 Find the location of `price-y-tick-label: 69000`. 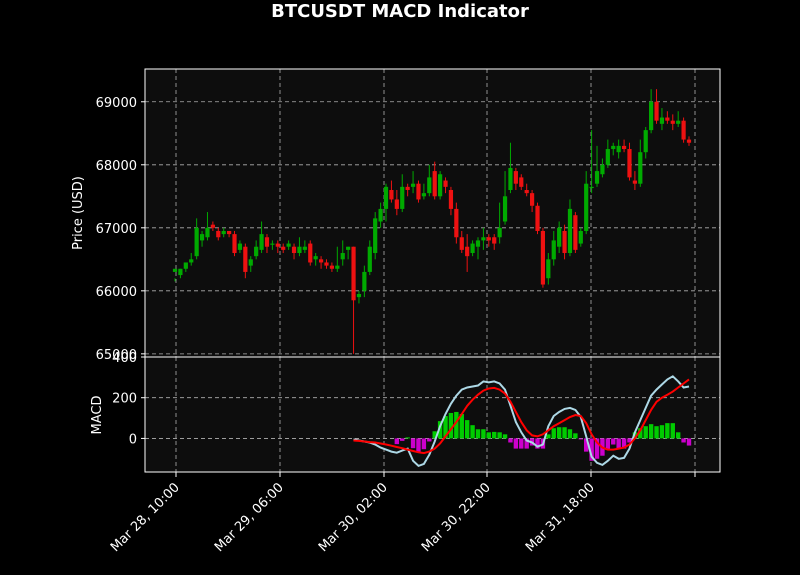

price-y-tick-label: 69000 is located at coordinates (116, 103).